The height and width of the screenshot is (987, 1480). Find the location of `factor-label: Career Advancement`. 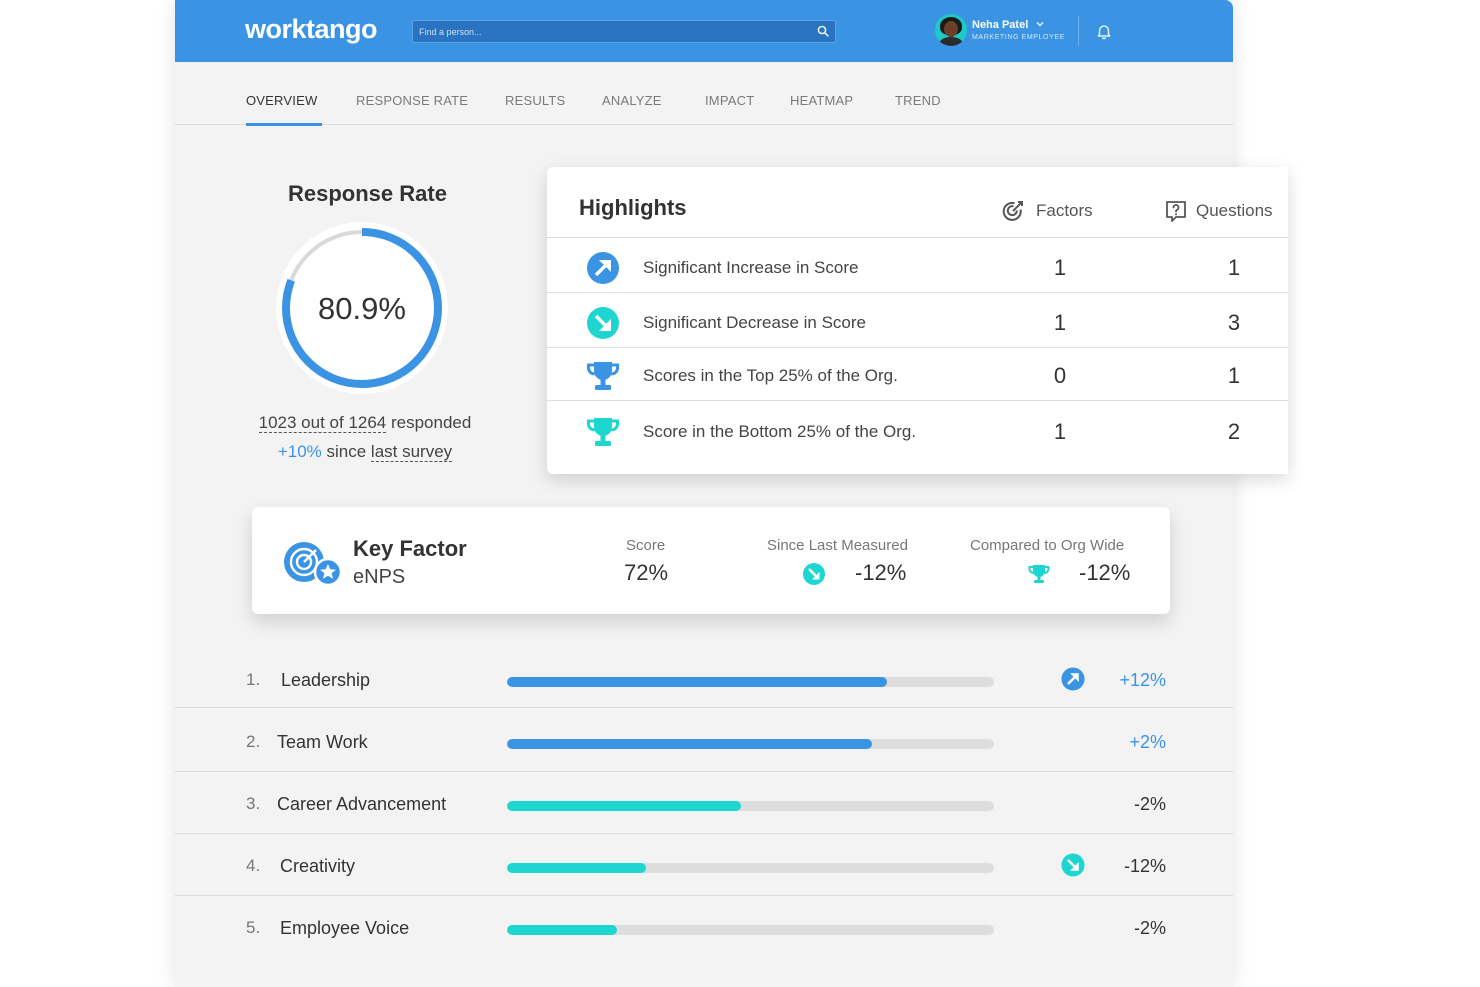

factor-label: Career Advancement is located at coordinates (362, 804).